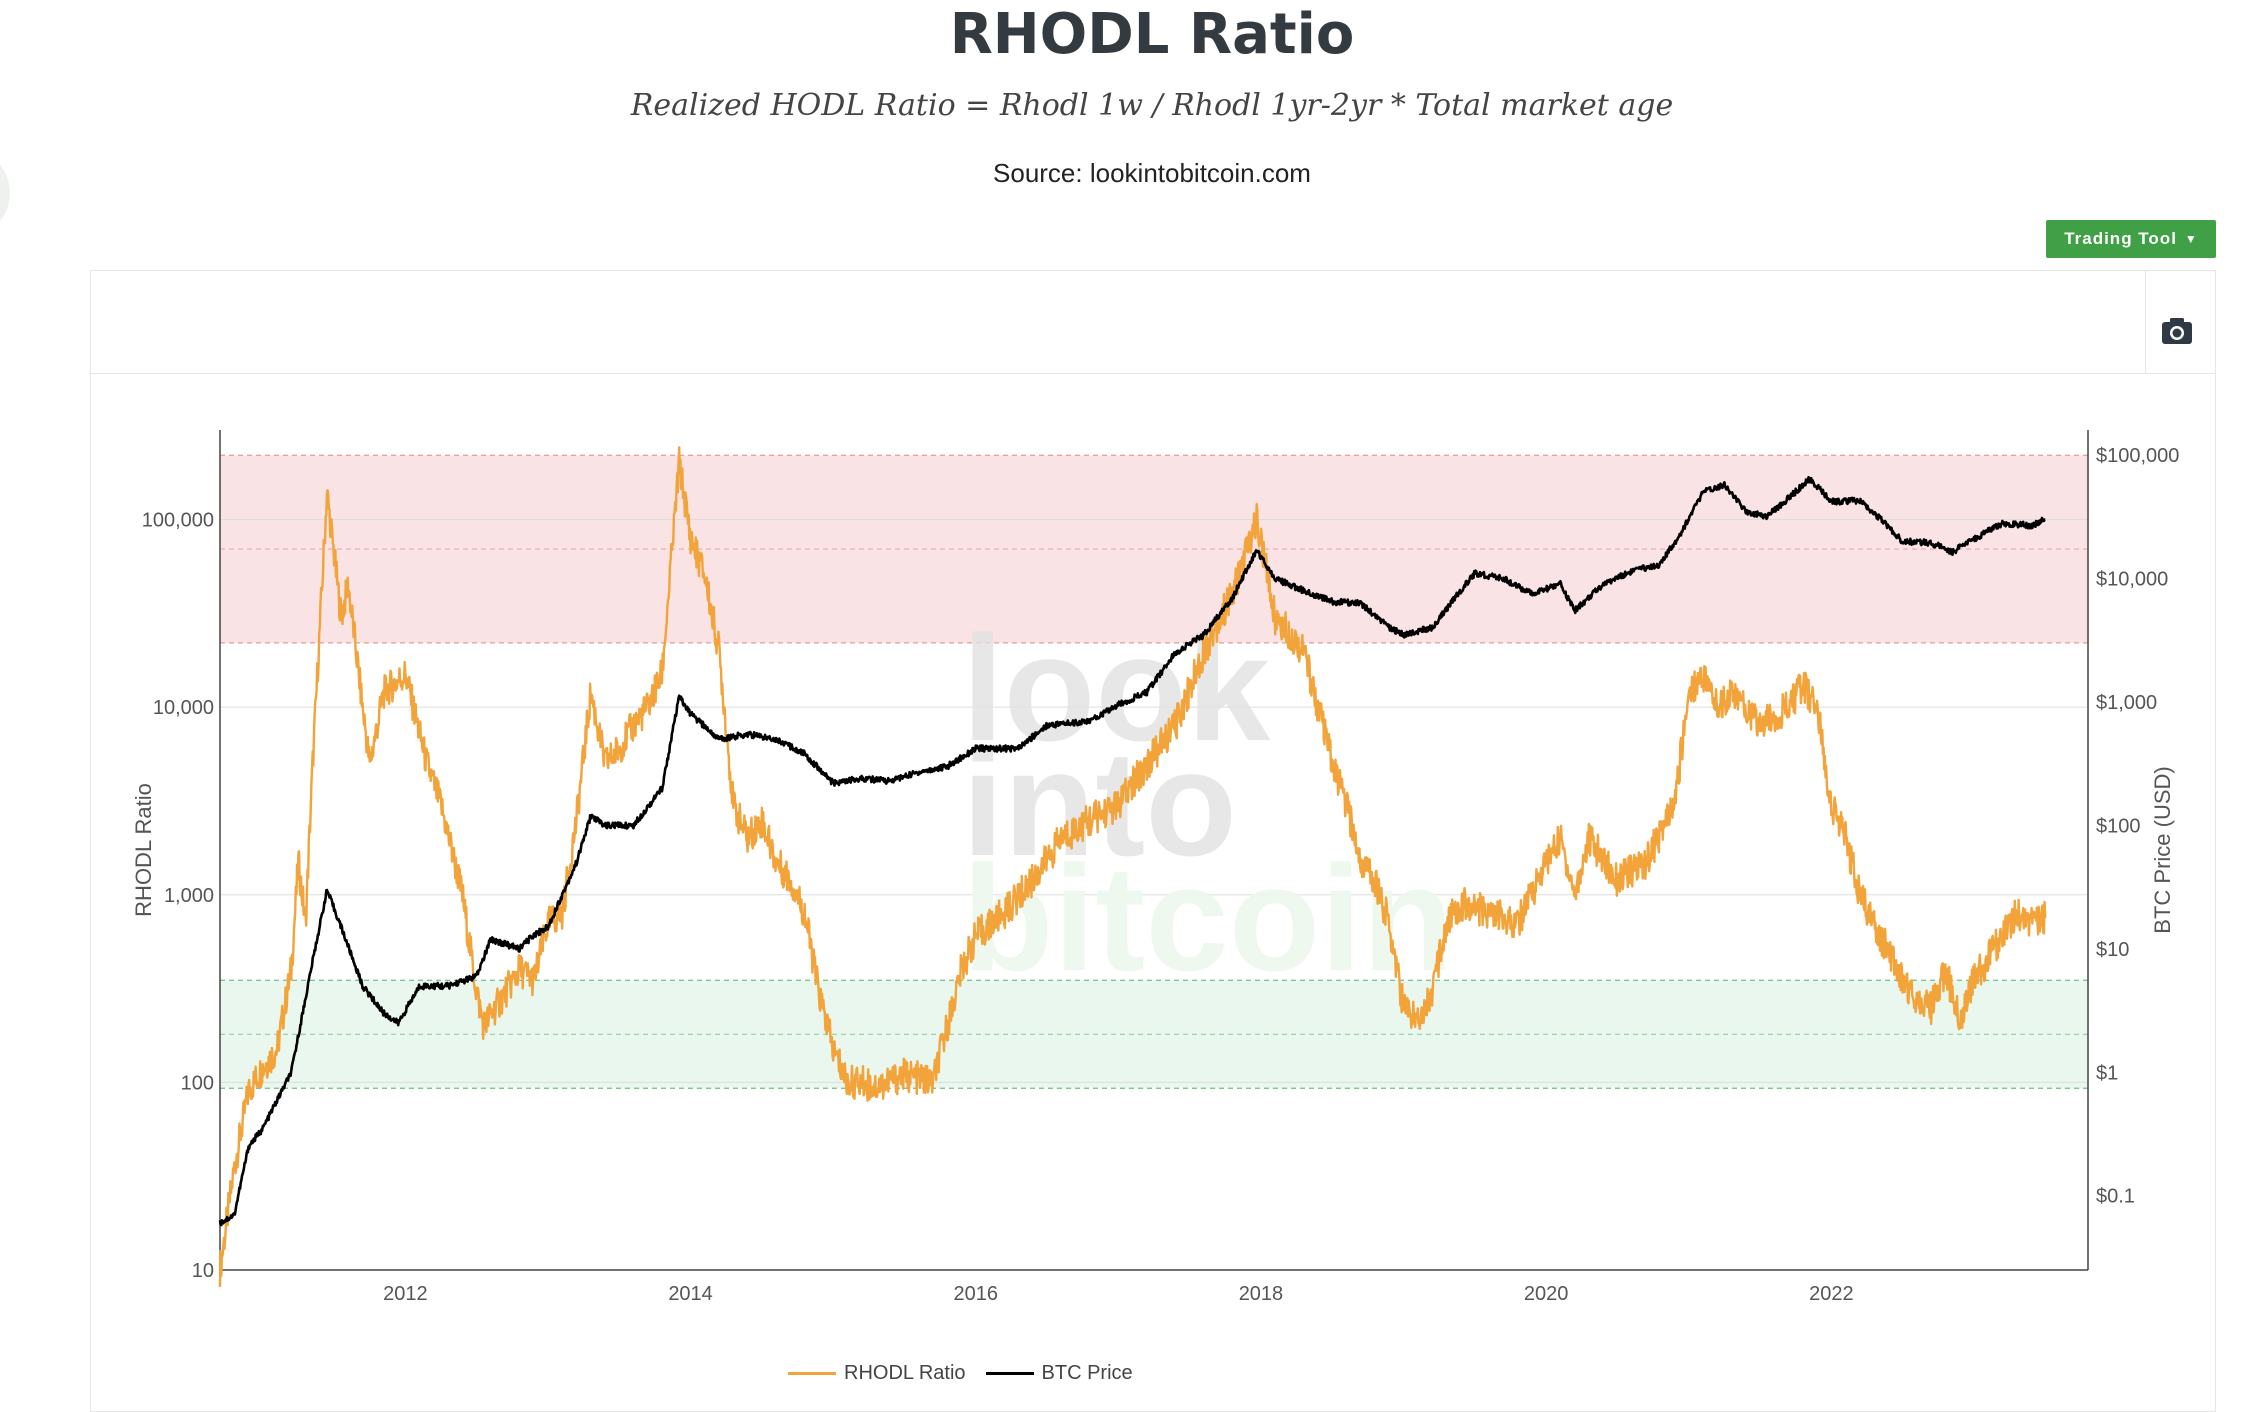  What do you see at coordinates (905, 1373) in the screenshot?
I see `legend-label-rhodl: RHODL Ratio` at bounding box center [905, 1373].